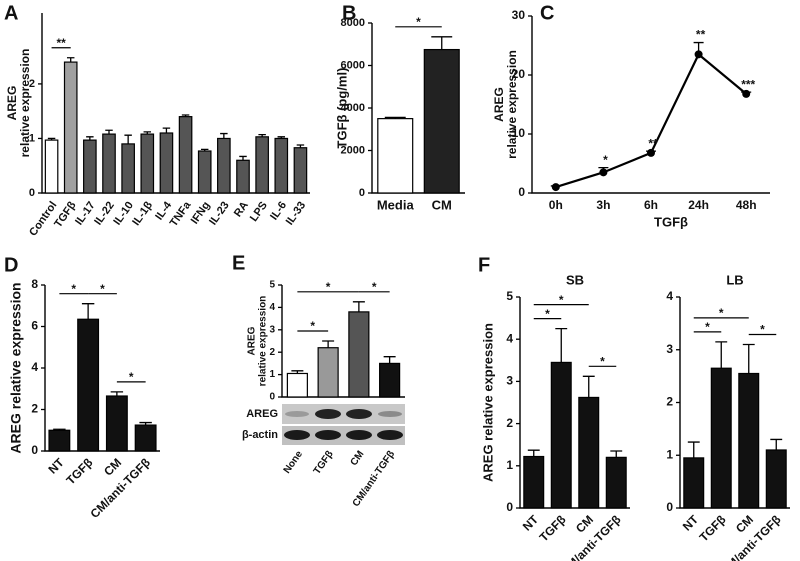  Describe the element at coordinates (575, 279) in the screenshot. I see `chart-title: SB` at that location.